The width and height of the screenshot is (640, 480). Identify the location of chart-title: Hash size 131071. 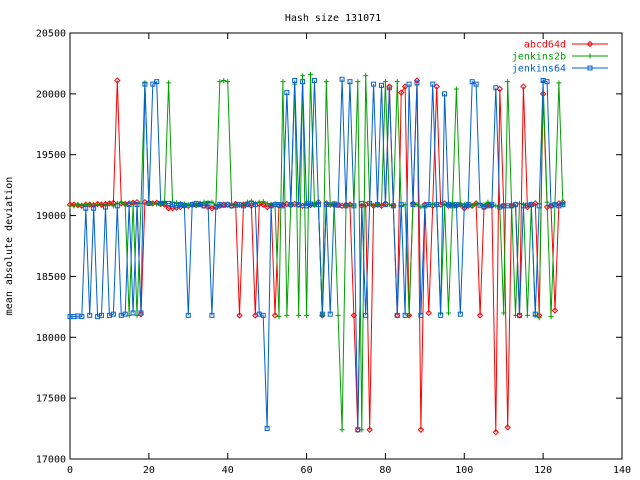
(333, 18).